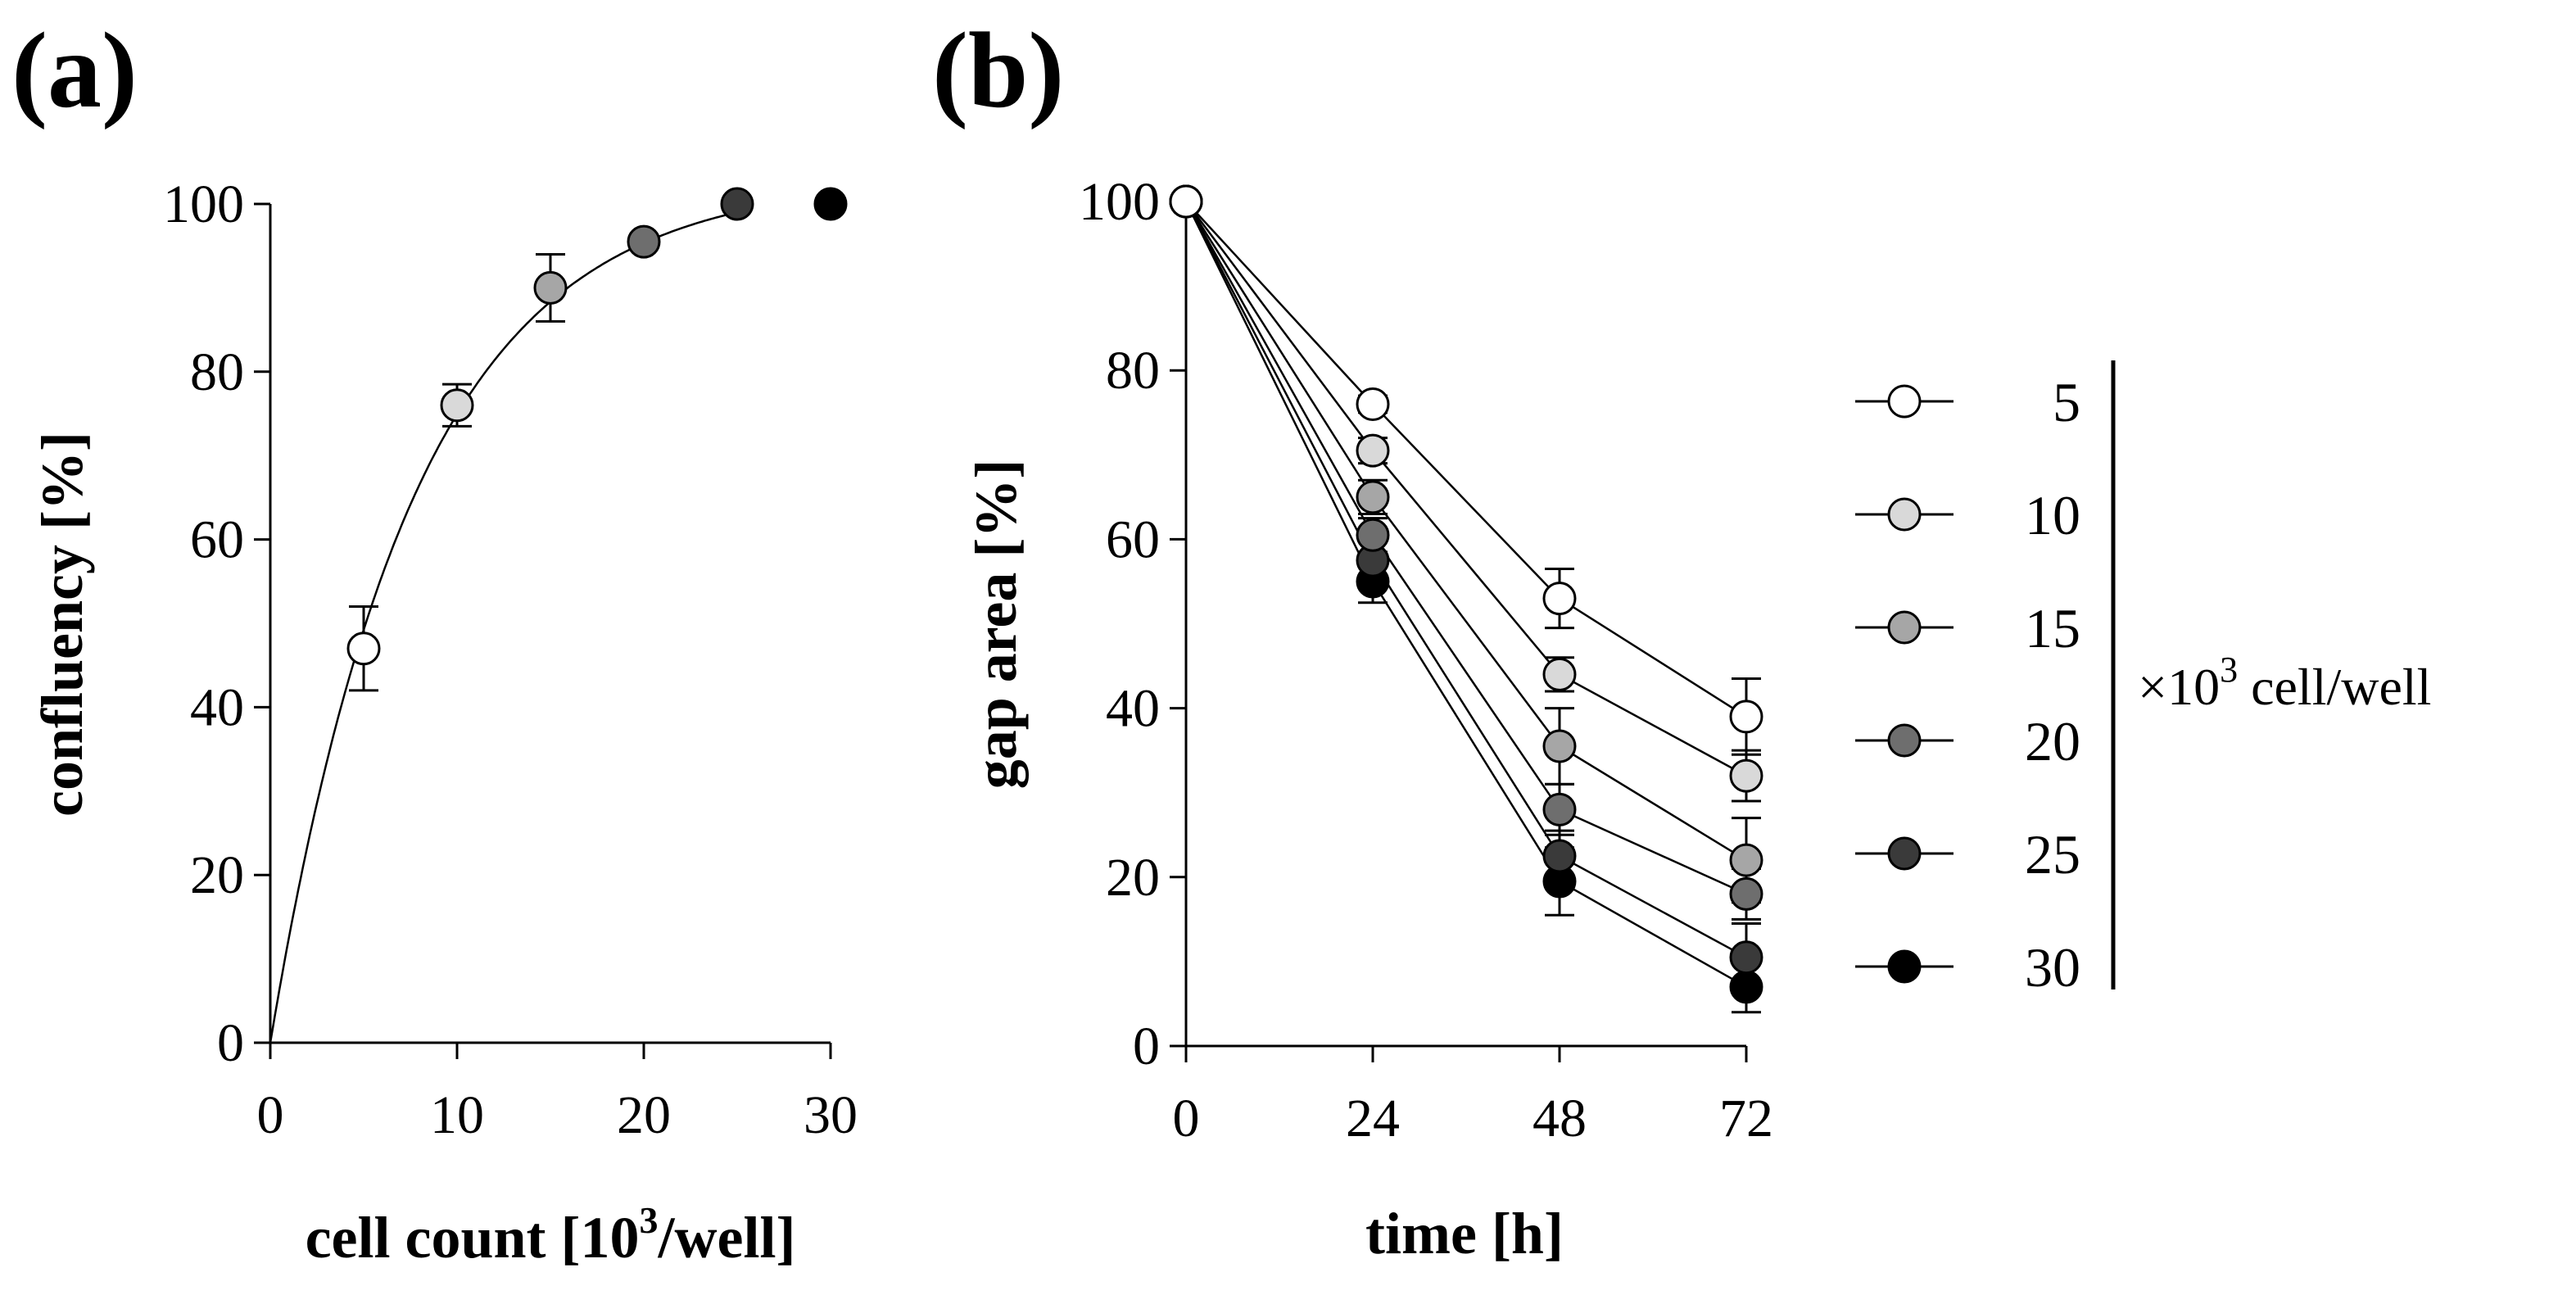 This screenshot has width=2576, height=1295. I want to click on panel-a-x-axis-title-tail: /well], so click(726, 1238).